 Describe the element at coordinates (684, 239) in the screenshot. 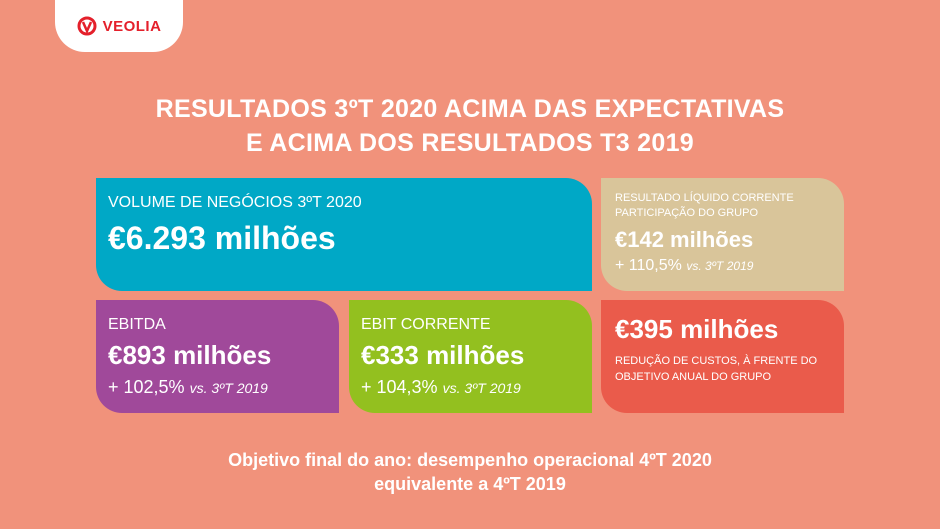

I see `card-net-value: €142 milhões` at that location.